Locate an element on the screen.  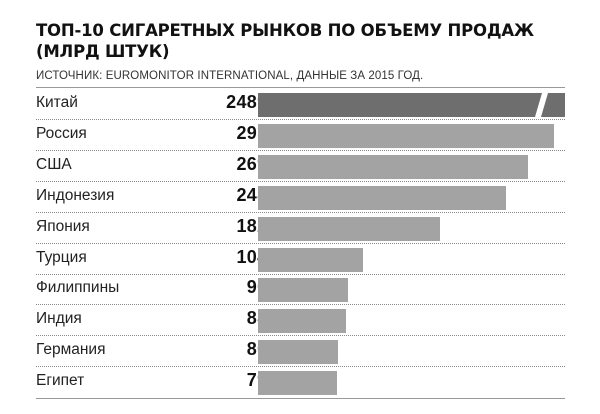
category-label: Германия is located at coordinates (71, 350).